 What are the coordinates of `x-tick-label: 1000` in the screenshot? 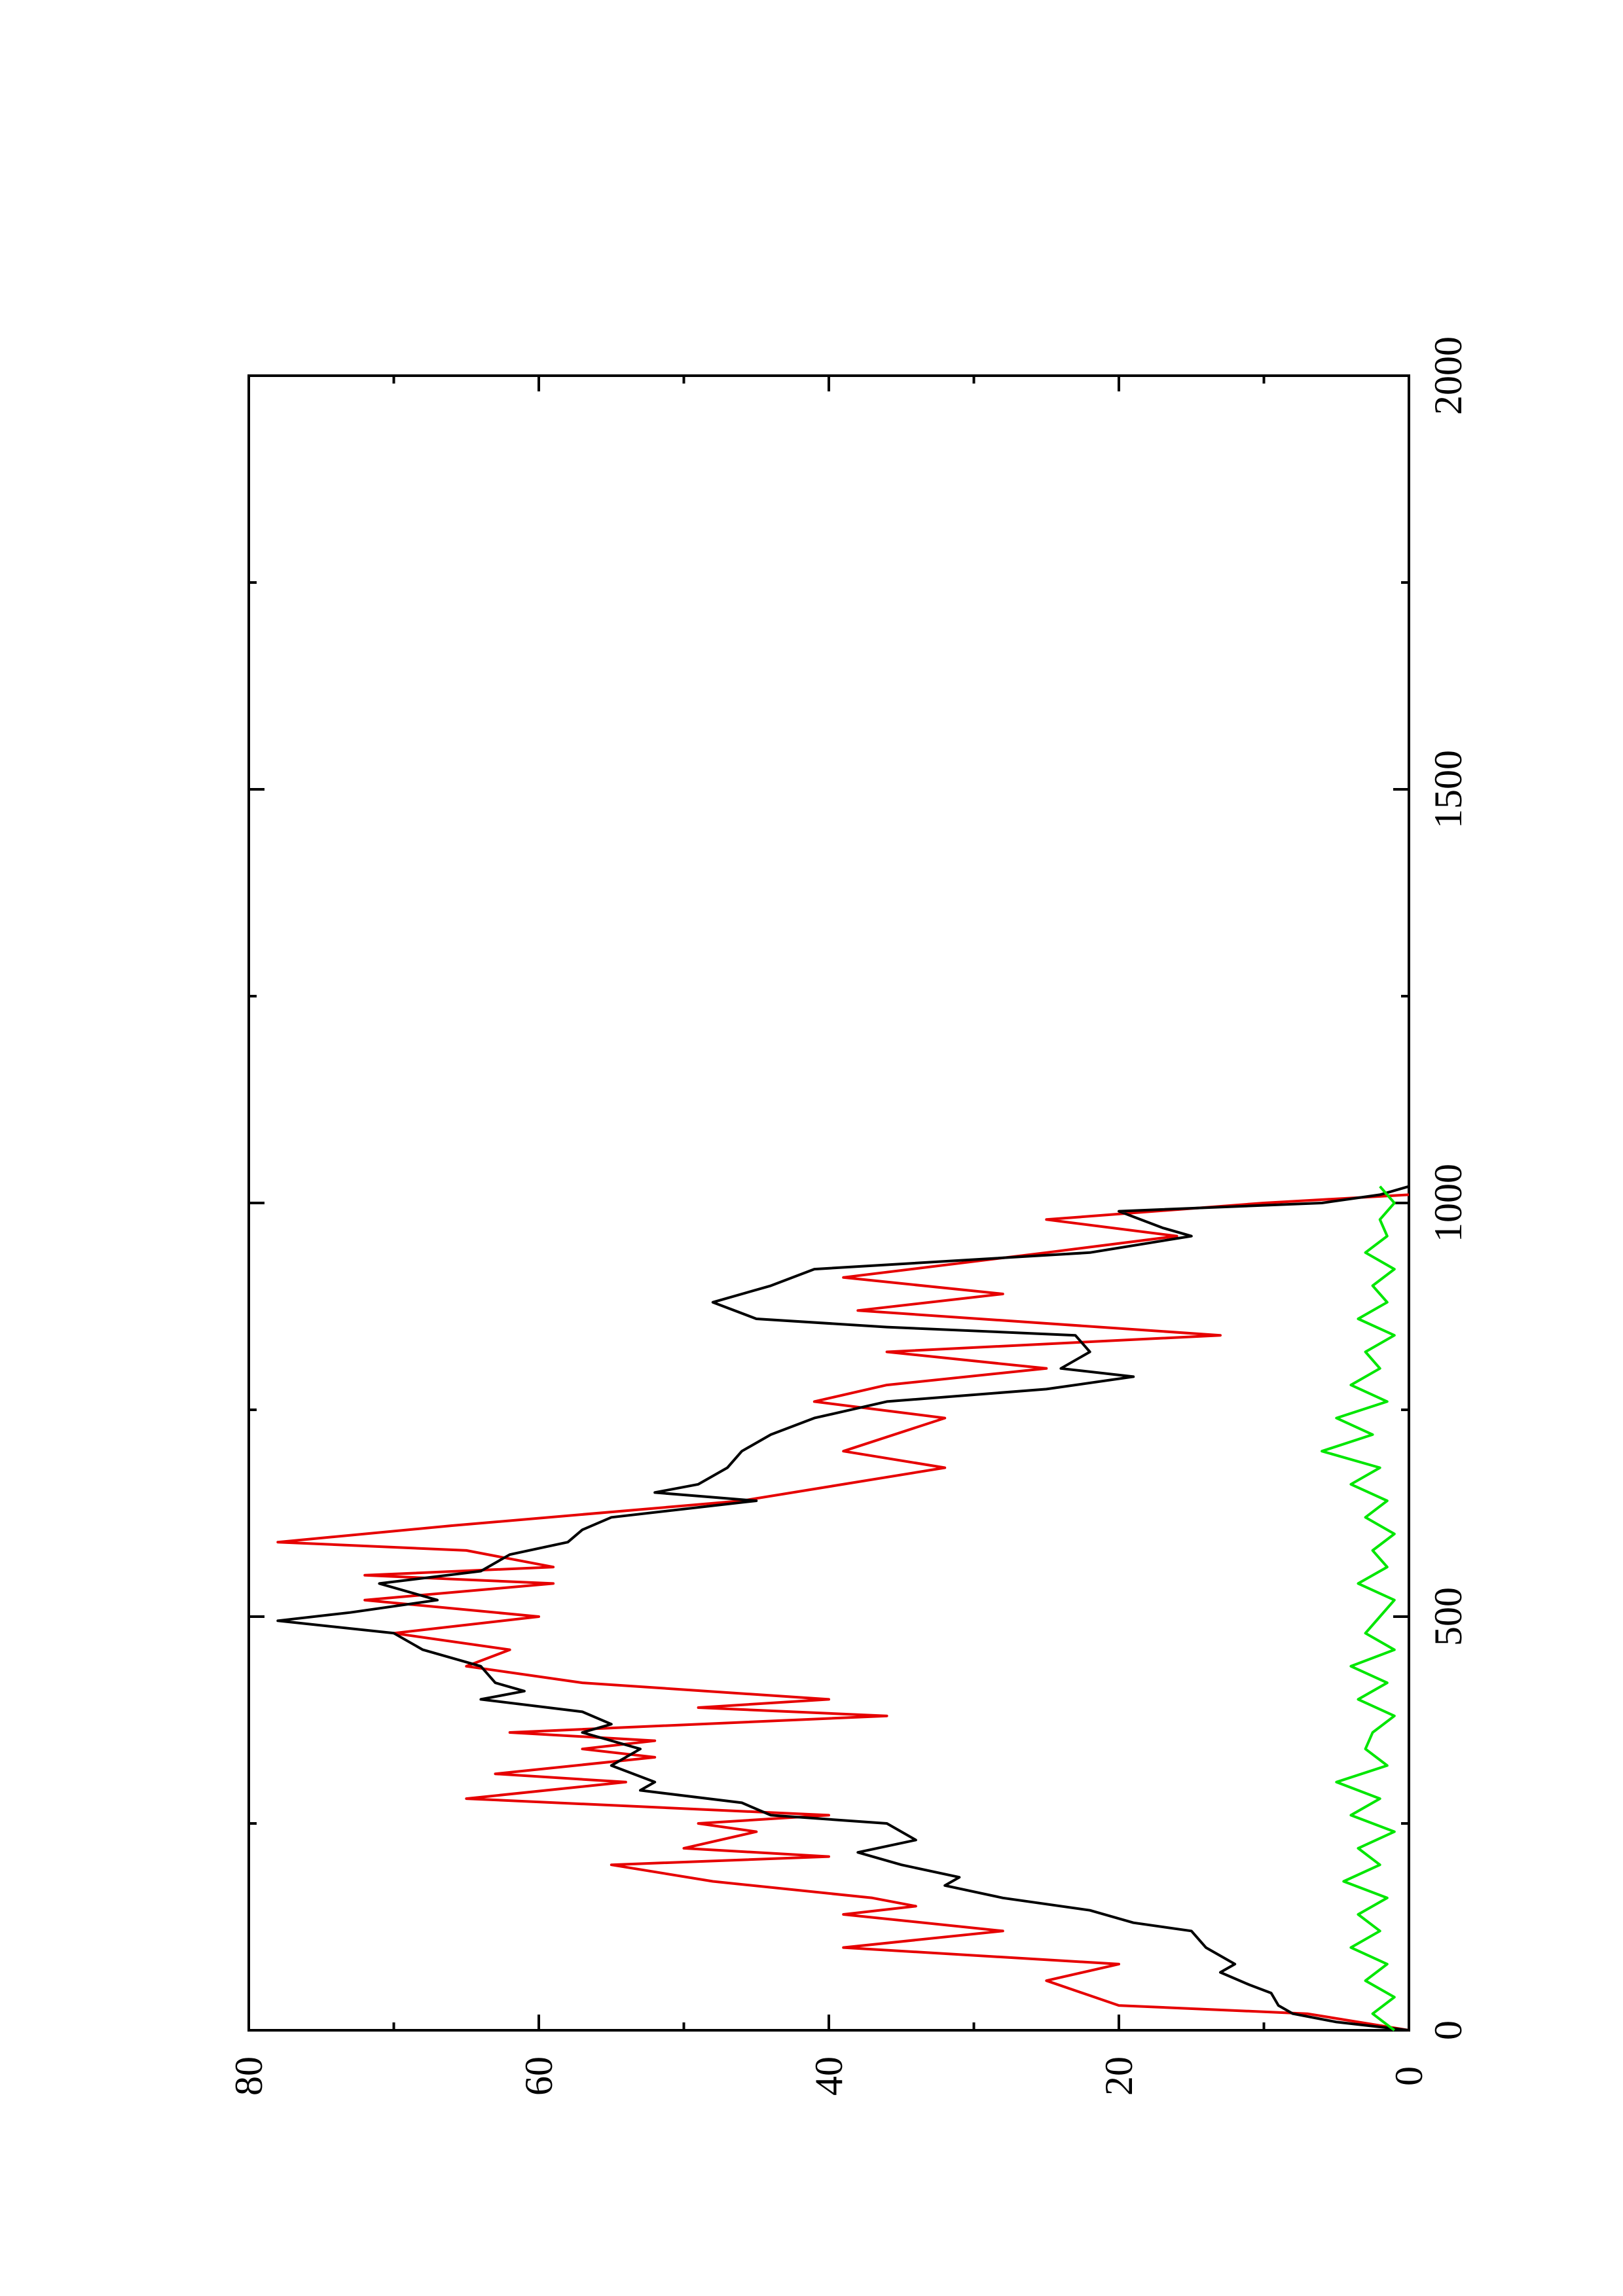 It's located at (1448, 1203).